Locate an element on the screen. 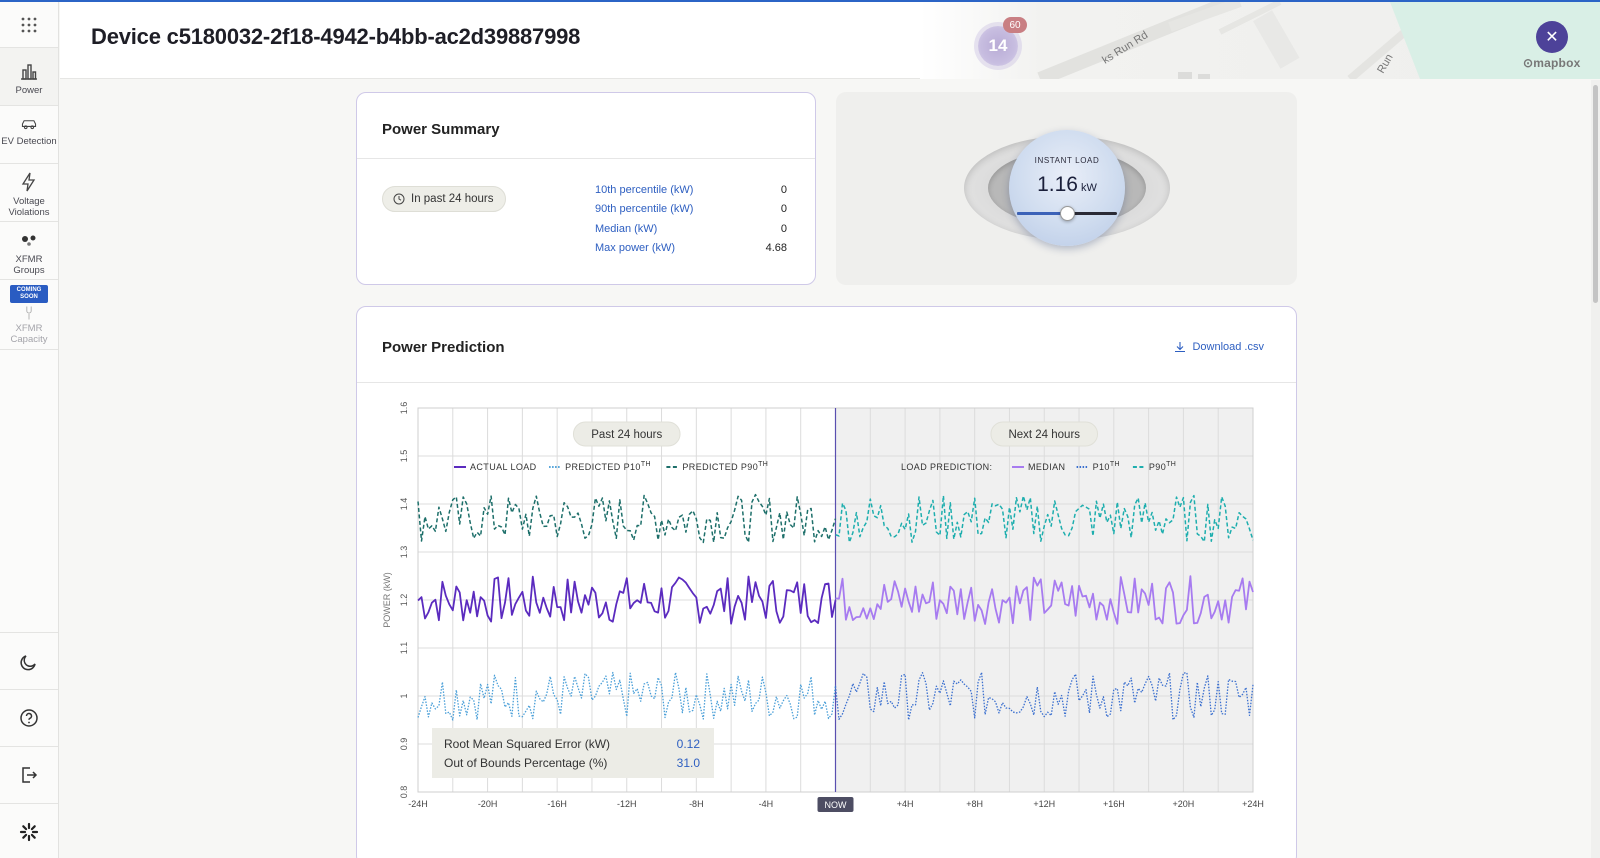 The width and height of the screenshot is (1600, 858). legend-future-title: LOAD PREDICTION: is located at coordinates (946, 467).